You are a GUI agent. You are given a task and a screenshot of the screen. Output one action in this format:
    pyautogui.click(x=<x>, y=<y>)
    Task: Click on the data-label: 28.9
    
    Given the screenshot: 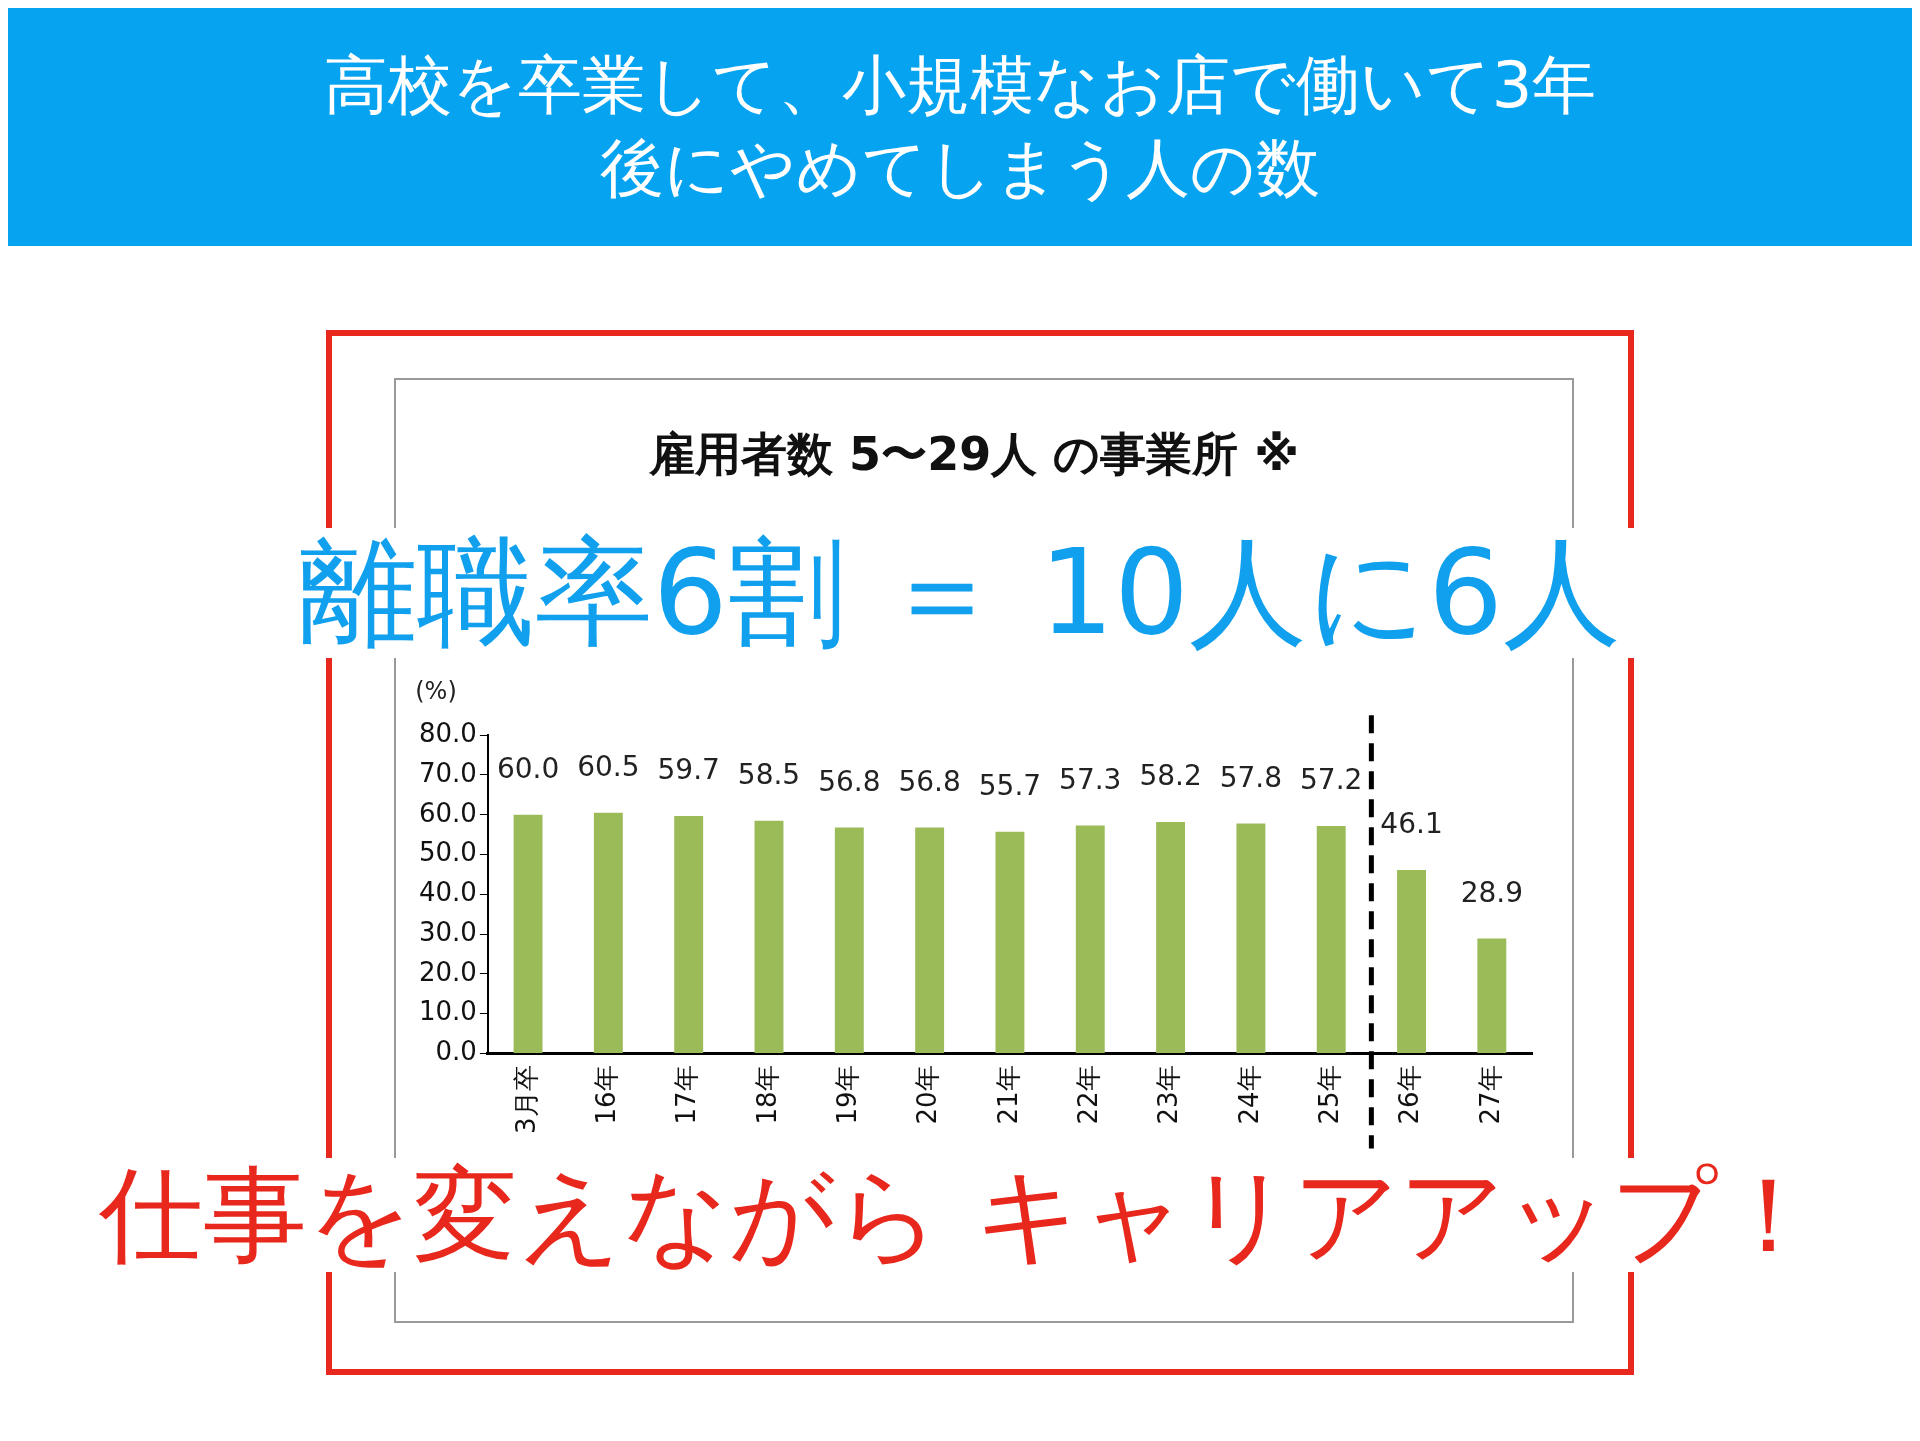 What is the action you would take?
    pyautogui.click(x=1492, y=892)
    